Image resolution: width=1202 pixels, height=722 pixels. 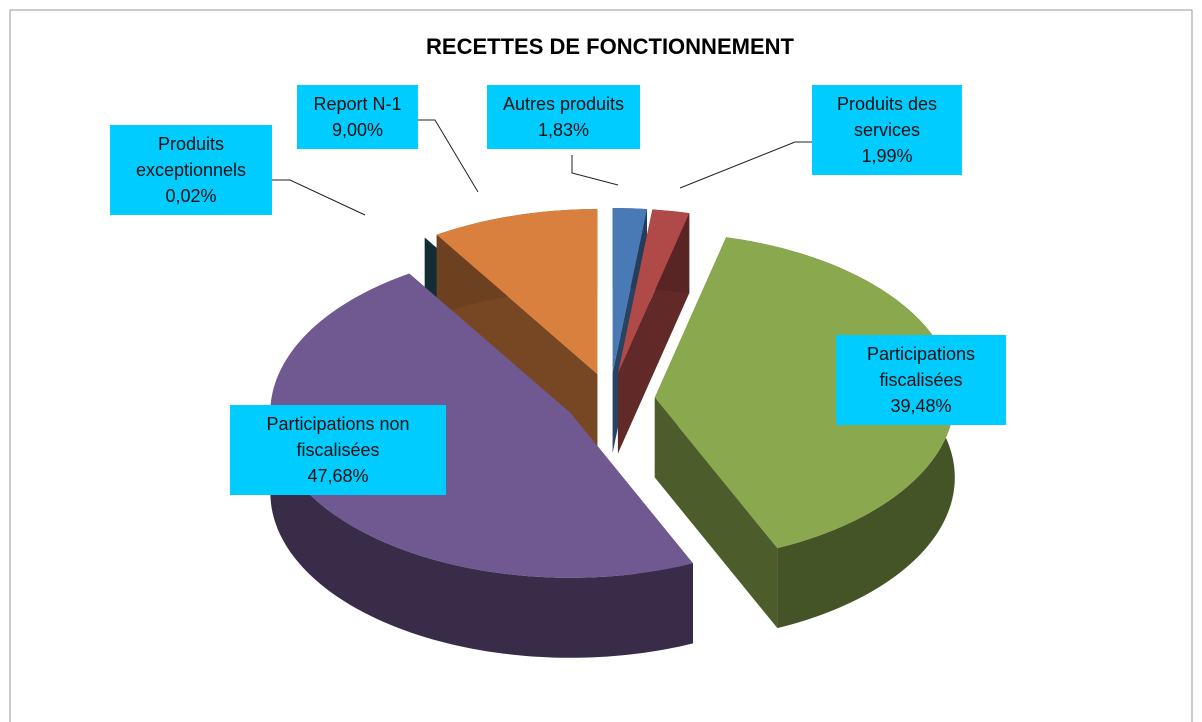 What do you see at coordinates (716, 513) in the screenshot?
I see `slice-wall` at bounding box center [716, 513].